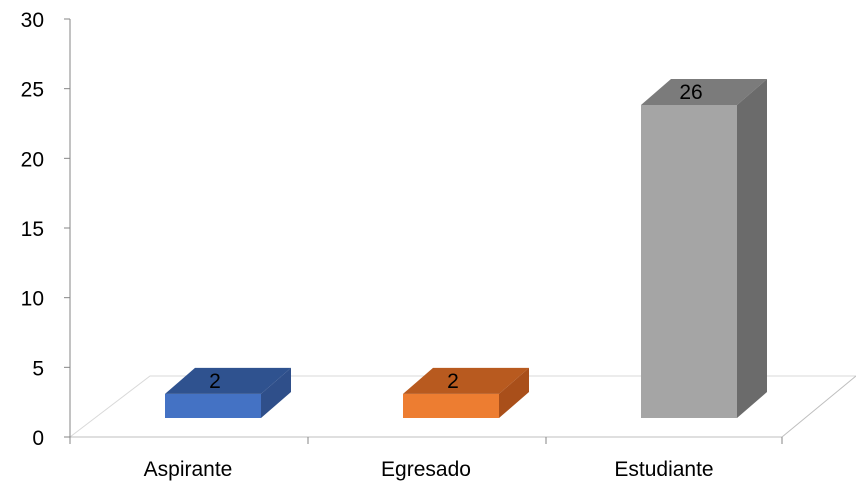 The image size is (856, 489). I want to click on data-label: 26, so click(690, 92).